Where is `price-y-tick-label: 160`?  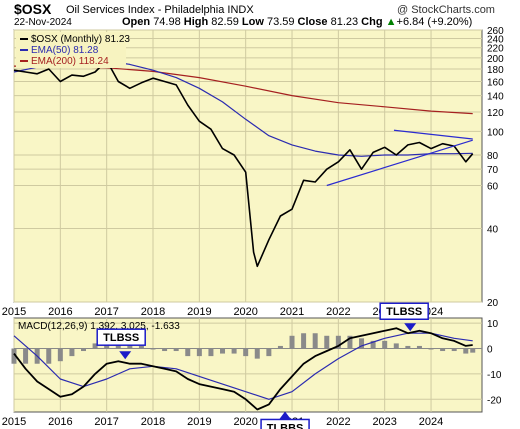 price-y-tick-label: 160 is located at coordinates (495, 82).